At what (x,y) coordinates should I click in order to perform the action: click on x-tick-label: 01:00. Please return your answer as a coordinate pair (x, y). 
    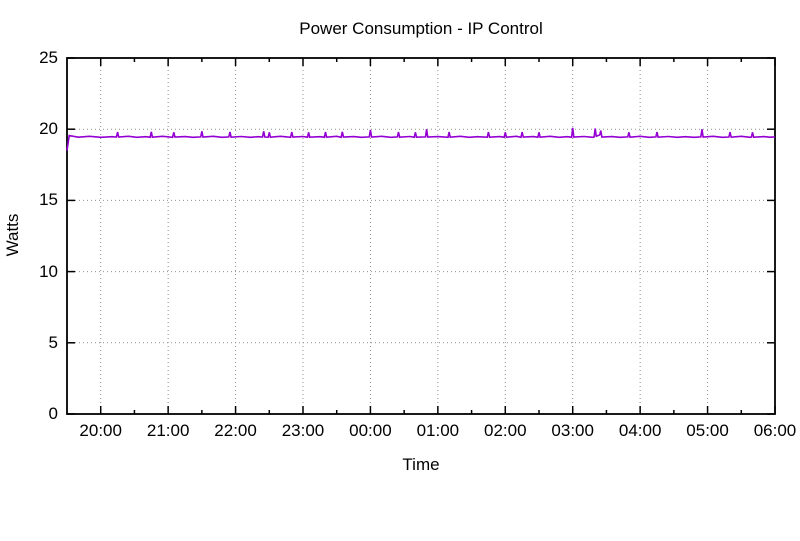
    Looking at the image, I should click on (438, 430).